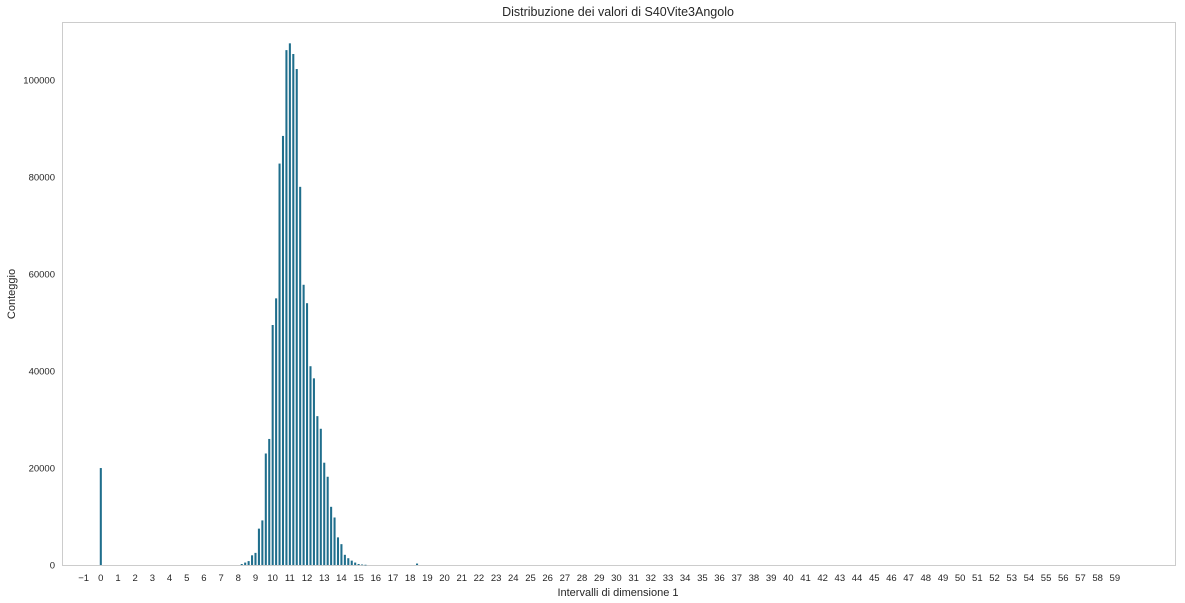 The width and height of the screenshot is (1185, 603). What do you see at coordinates (52, 566) in the screenshot?
I see `y-tick-label: 0` at bounding box center [52, 566].